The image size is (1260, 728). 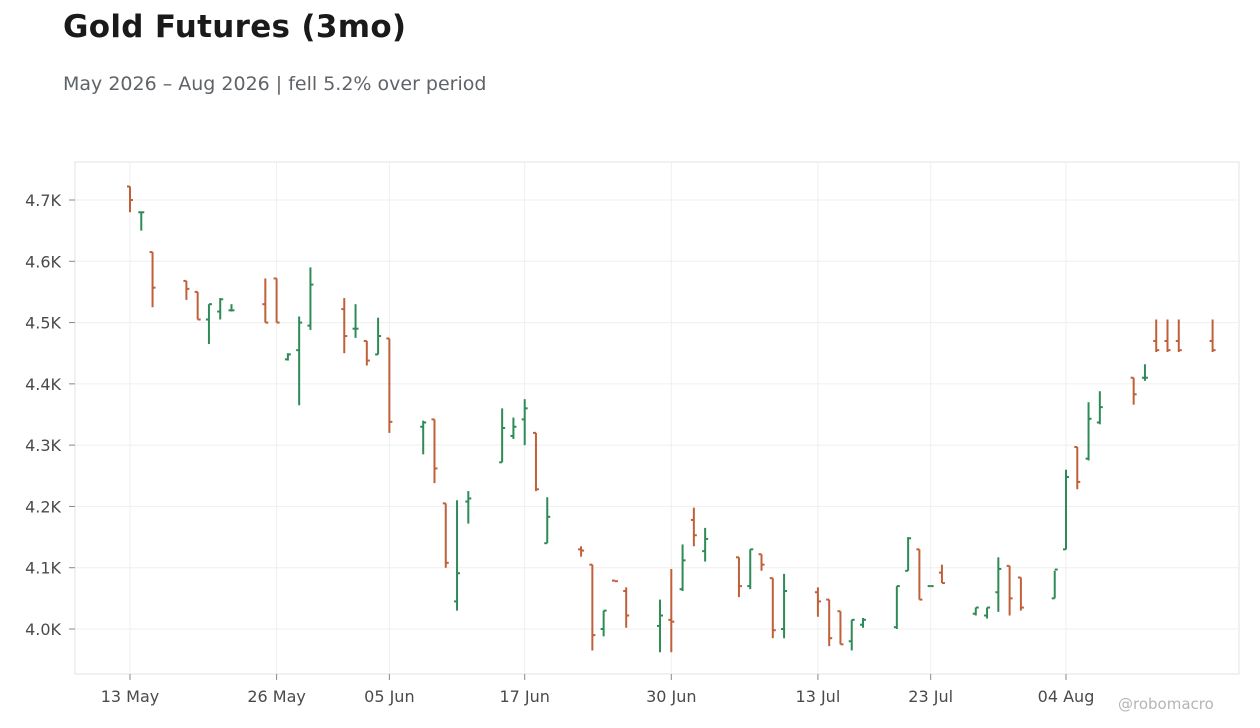 I want to click on y-tick-label: 4.5K, so click(x=43, y=323).